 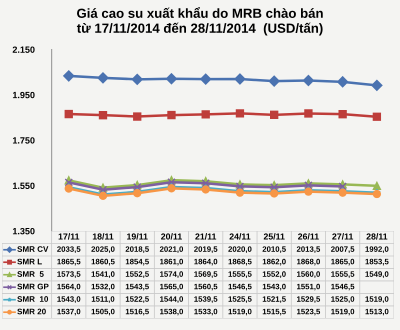 I want to click on x-tick-label: 20/11, so click(x=171, y=236).